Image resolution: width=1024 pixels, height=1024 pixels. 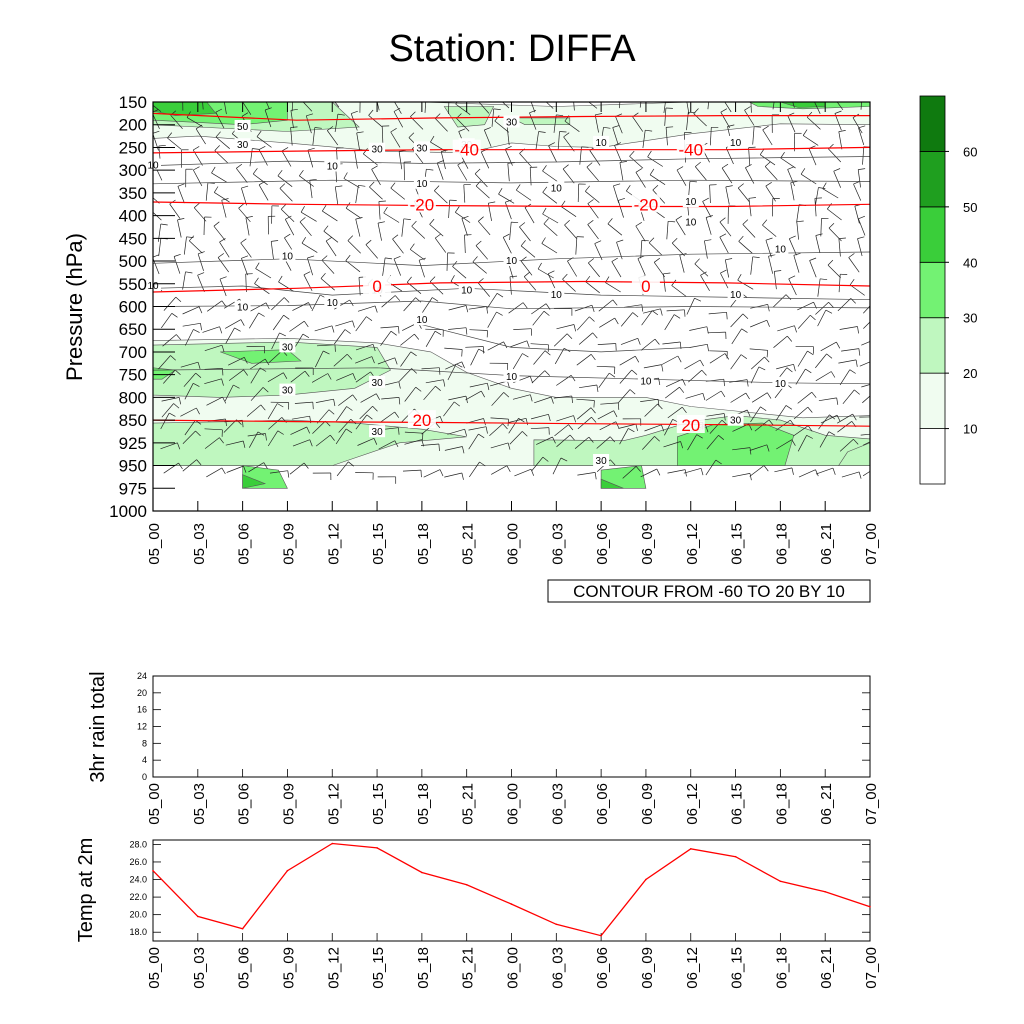 I want to click on temperature-label-bg, so click(x=377, y=285).